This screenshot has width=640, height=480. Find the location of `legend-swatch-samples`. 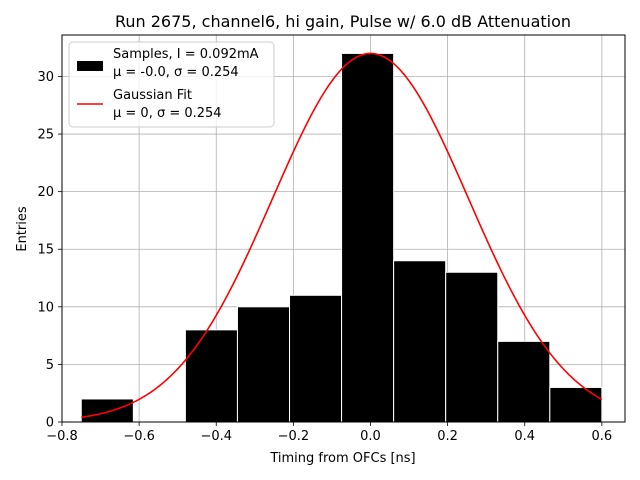

legend-swatch-samples is located at coordinates (90, 66).